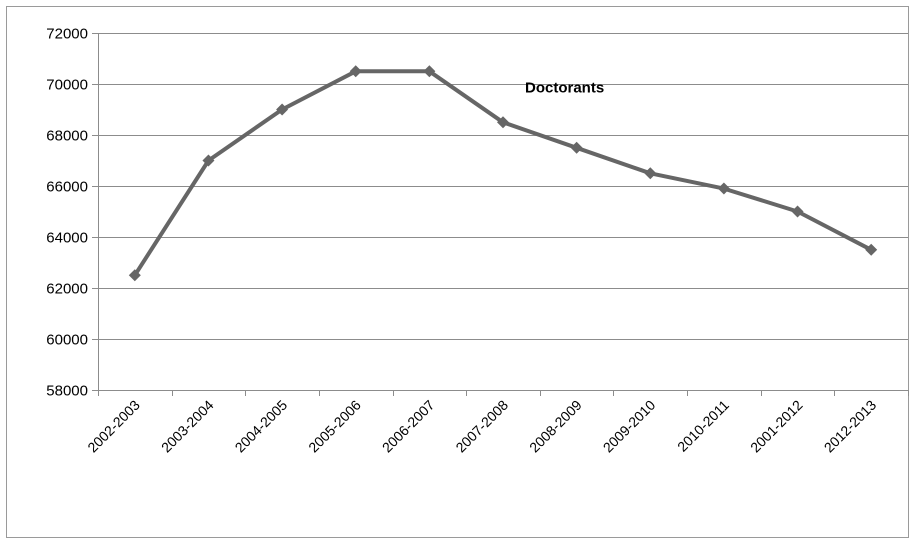 This screenshot has width=917, height=544. What do you see at coordinates (67, 136) in the screenshot?
I see `y-tick-label: 68000` at bounding box center [67, 136].